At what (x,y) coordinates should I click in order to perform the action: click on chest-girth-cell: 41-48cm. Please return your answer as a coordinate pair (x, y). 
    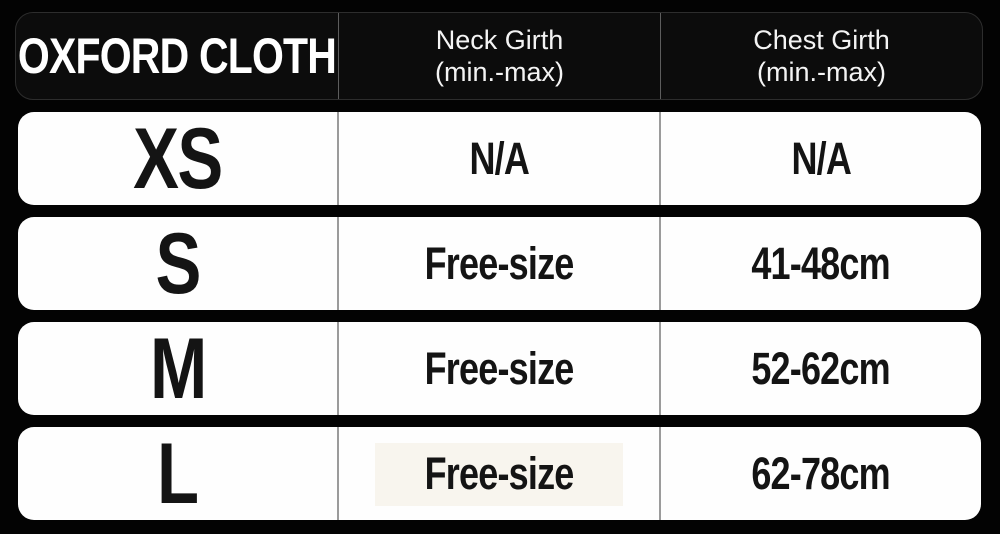
    Looking at the image, I should click on (820, 263).